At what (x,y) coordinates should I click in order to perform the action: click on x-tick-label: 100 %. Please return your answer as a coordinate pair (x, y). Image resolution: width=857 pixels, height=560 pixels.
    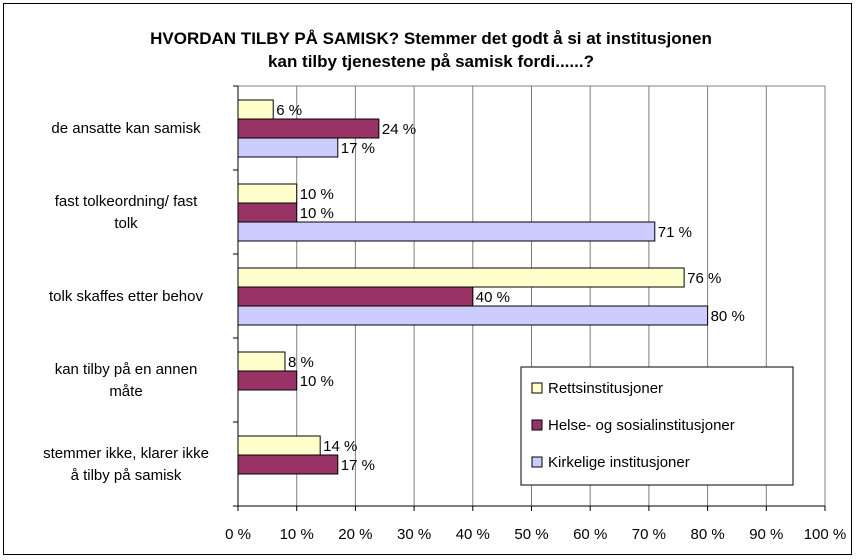
    Looking at the image, I should click on (825, 534).